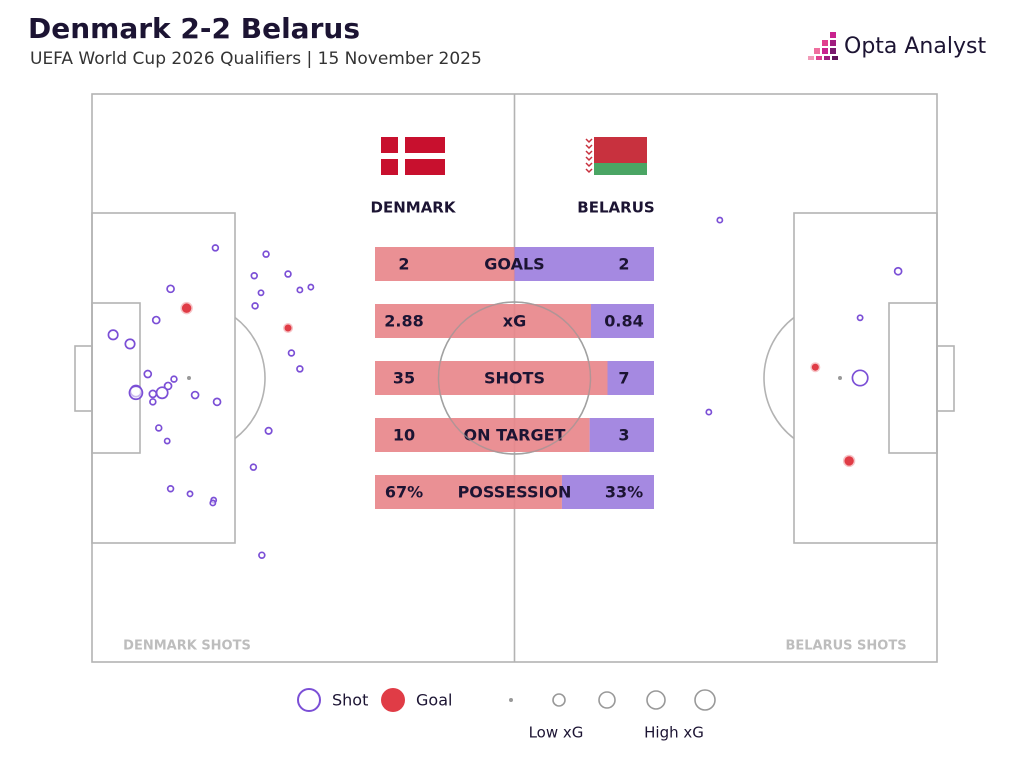  I want to click on legend-label: Shot, so click(350, 700).